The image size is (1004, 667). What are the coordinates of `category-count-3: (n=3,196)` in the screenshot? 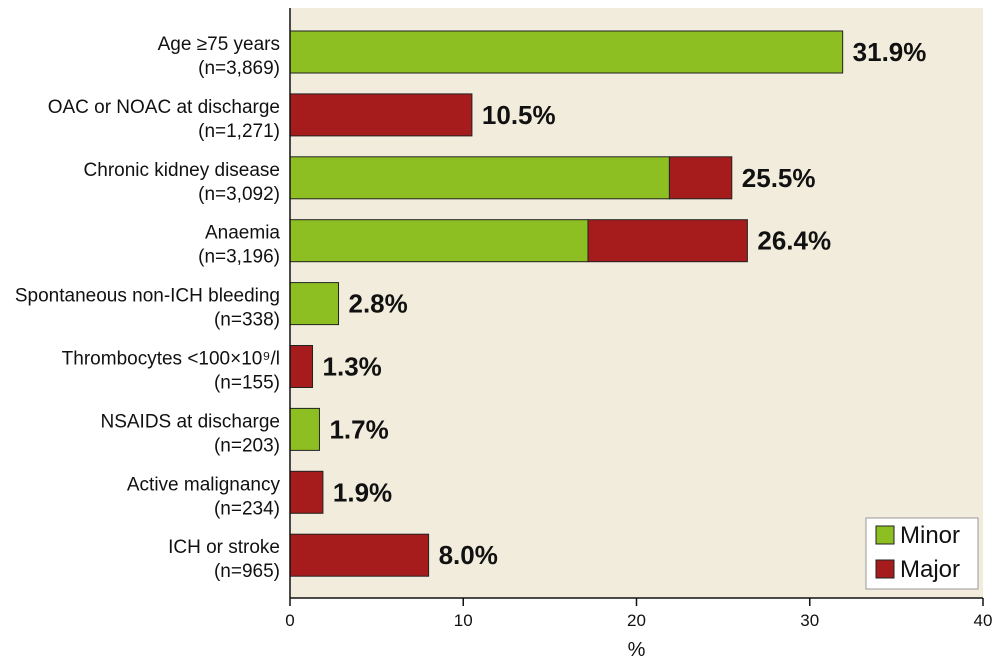 It's located at (239, 257).